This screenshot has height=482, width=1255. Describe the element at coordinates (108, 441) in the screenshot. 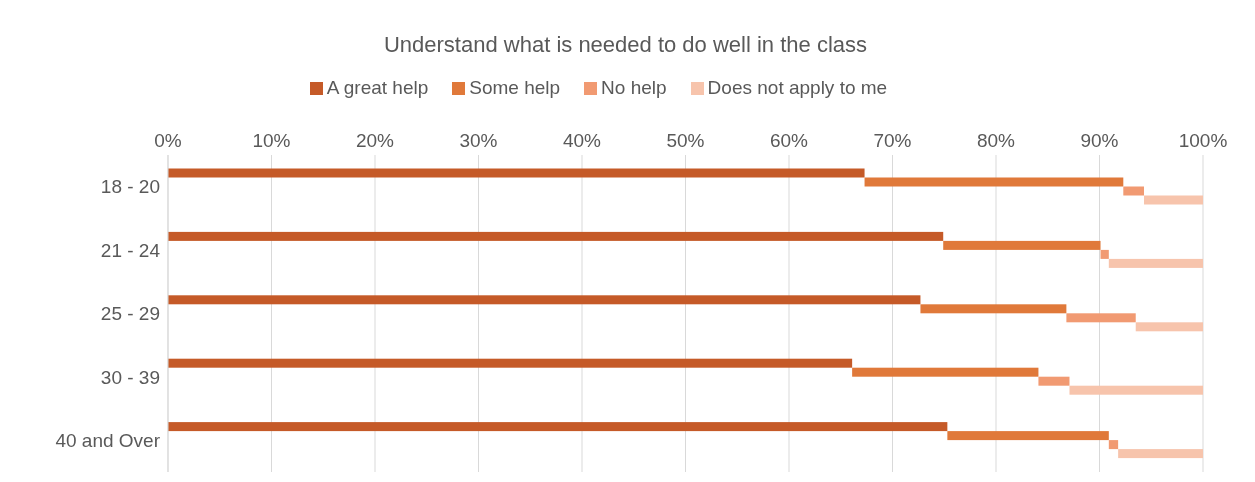

I see `y-tick-label: 40 and Over` at that location.